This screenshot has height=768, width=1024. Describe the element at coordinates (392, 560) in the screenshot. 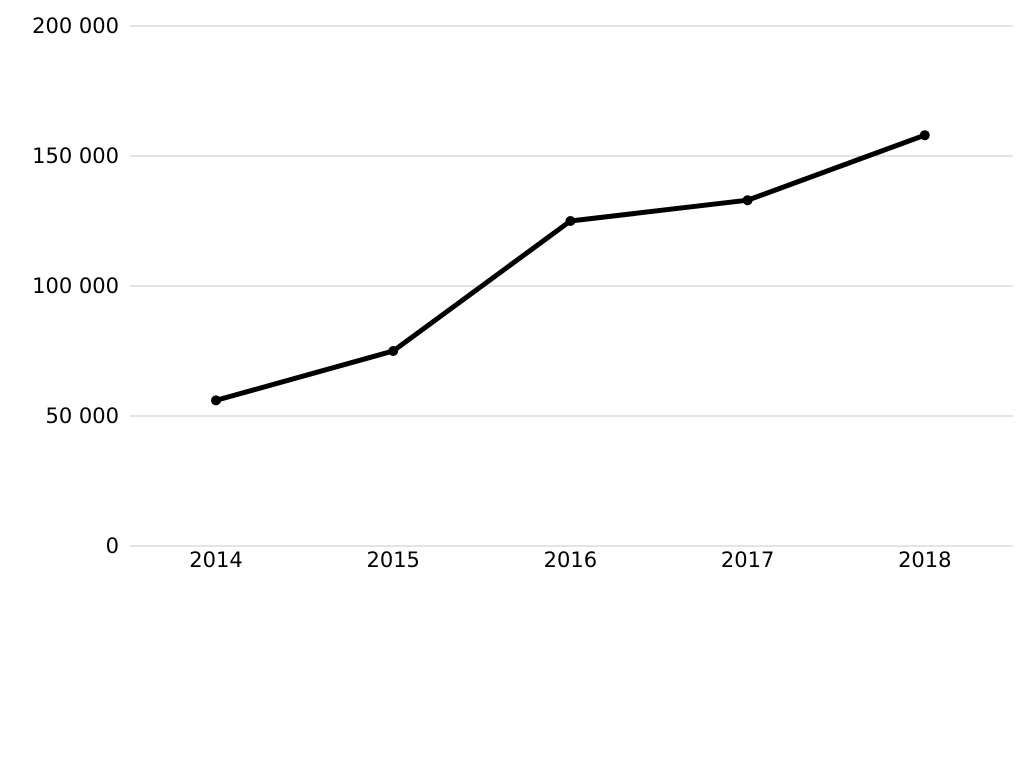

I see `x-tick-label: 2015` at that location.